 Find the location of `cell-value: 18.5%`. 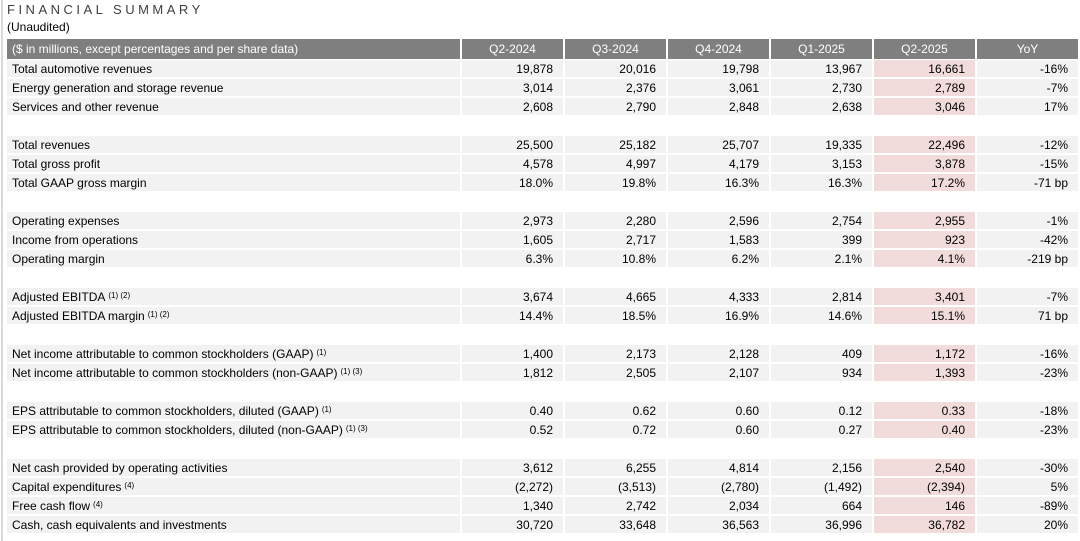

cell-value: 18.5% is located at coordinates (614, 315).